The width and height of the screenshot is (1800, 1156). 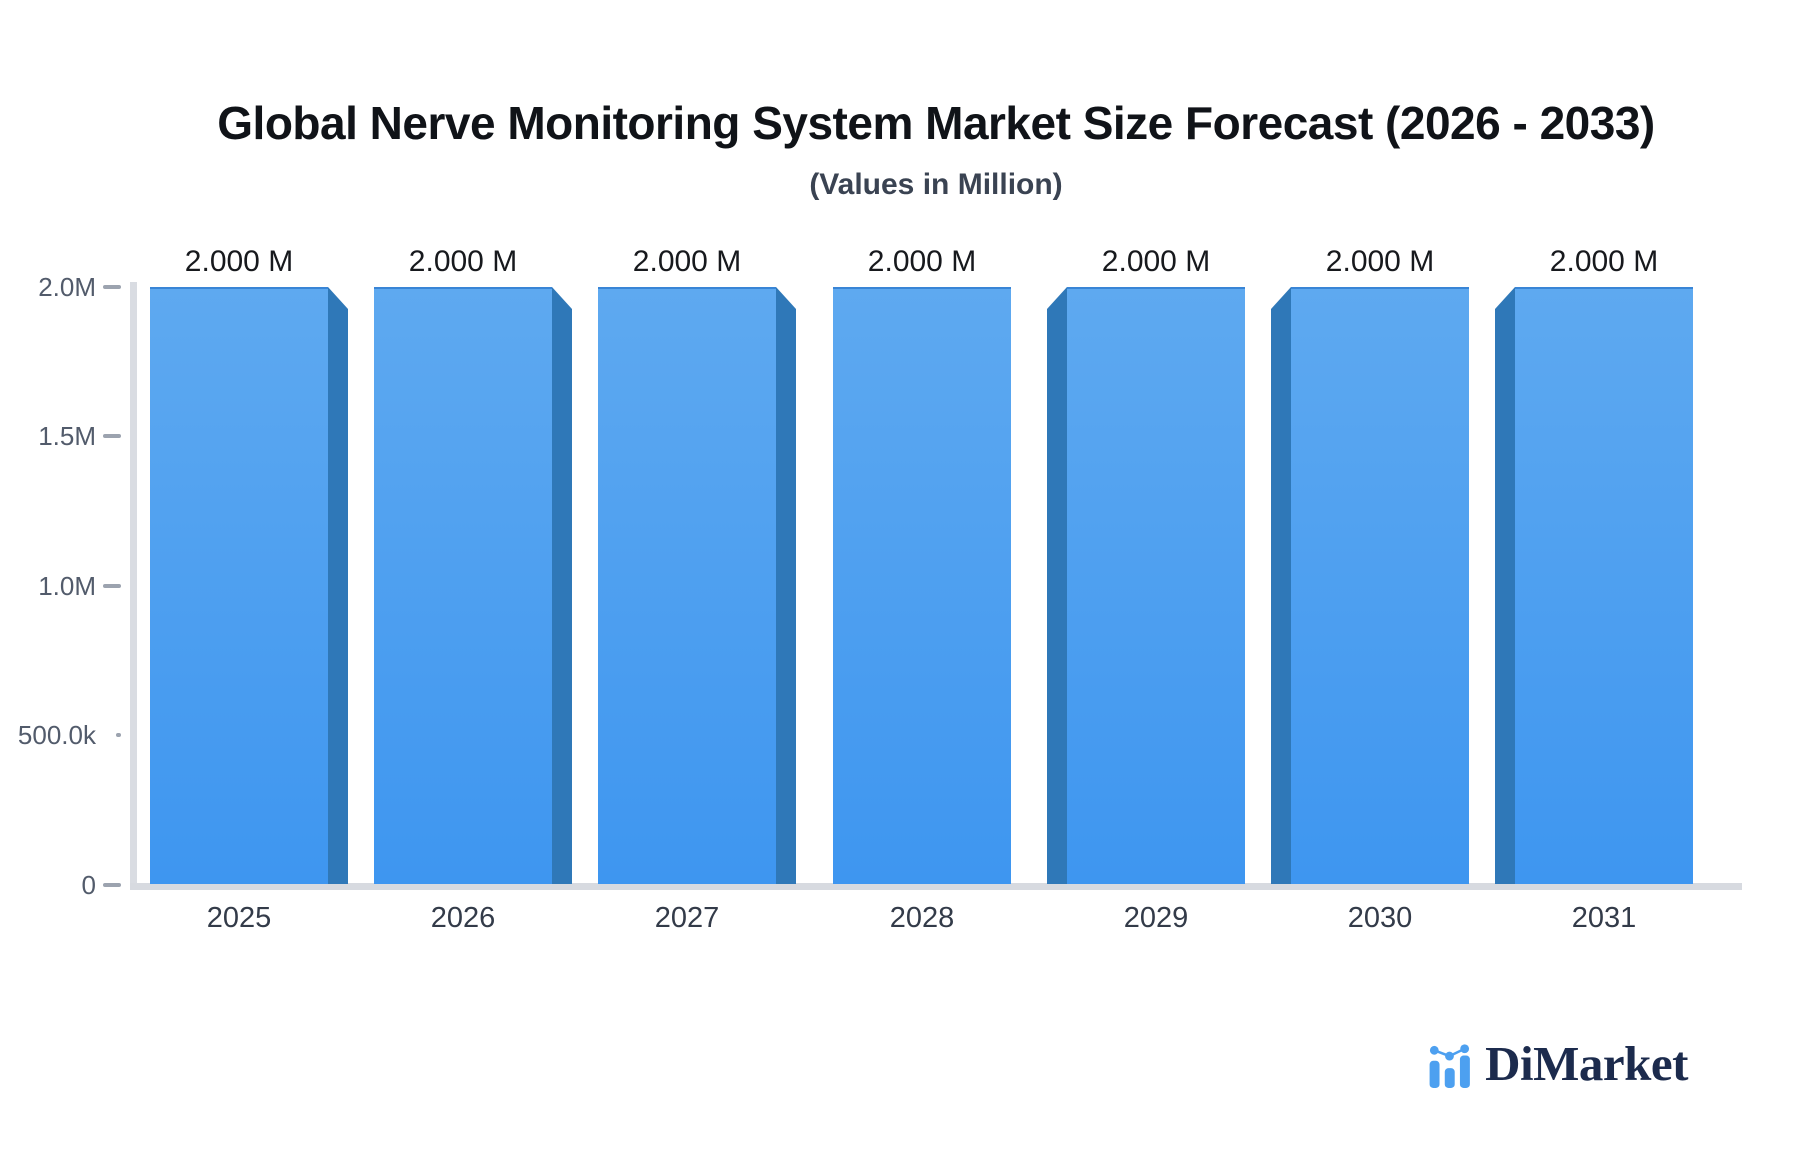 What do you see at coordinates (56, 735) in the screenshot?
I see `y-tick-label: 500.0k` at bounding box center [56, 735].